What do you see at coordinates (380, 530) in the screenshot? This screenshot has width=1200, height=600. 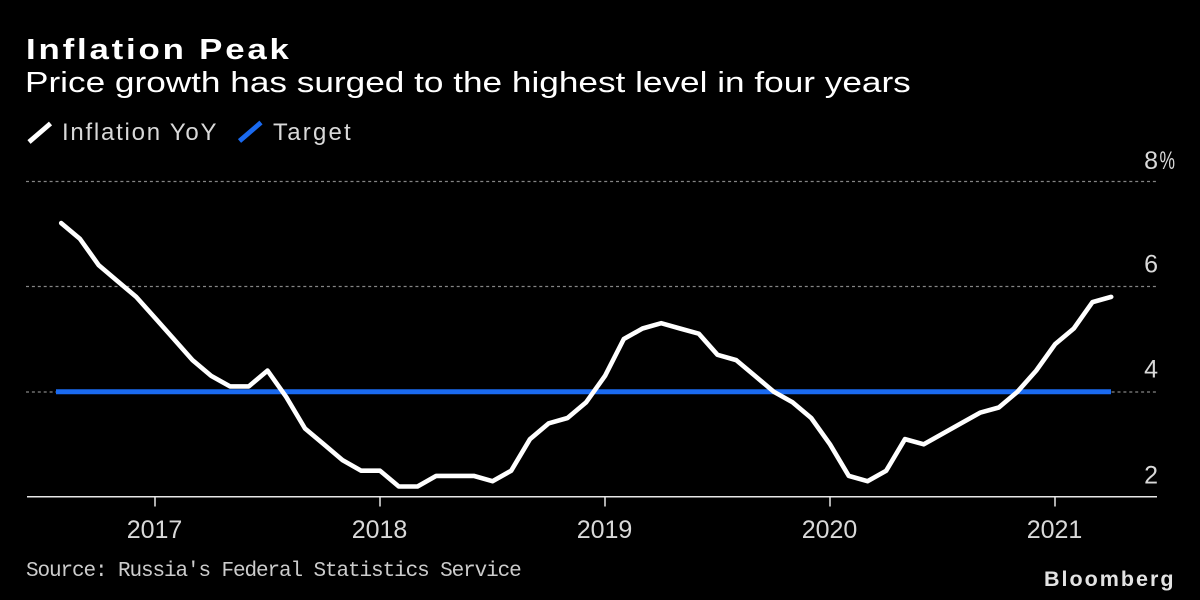 I see `svg-text: 2018` at bounding box center [380, 530].